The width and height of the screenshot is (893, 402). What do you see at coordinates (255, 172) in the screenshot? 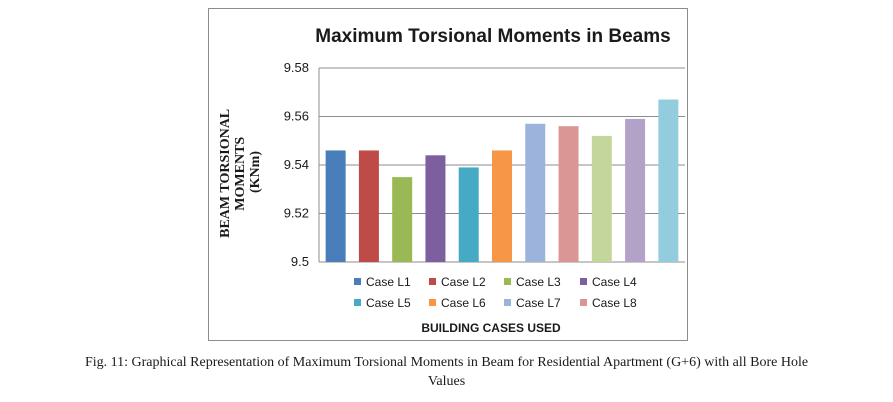
I see `y-axis-label-line-3: (KNm)` at bounding box center [255, 172].